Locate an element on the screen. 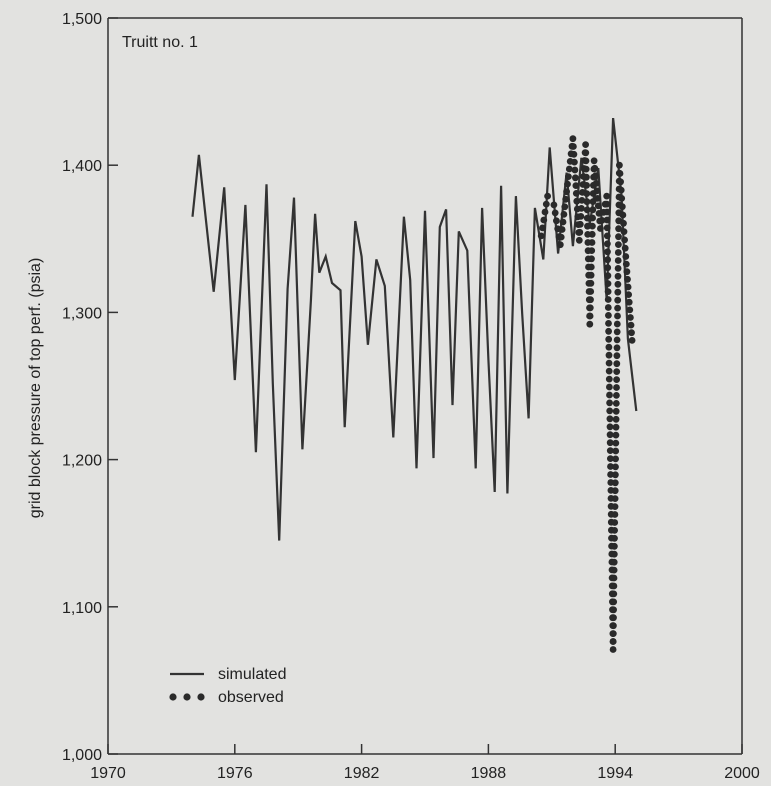 The image size is (771, 786). y-axis-title: grid block pressure of top perf. (psia) is located at coordinates (35, 388).